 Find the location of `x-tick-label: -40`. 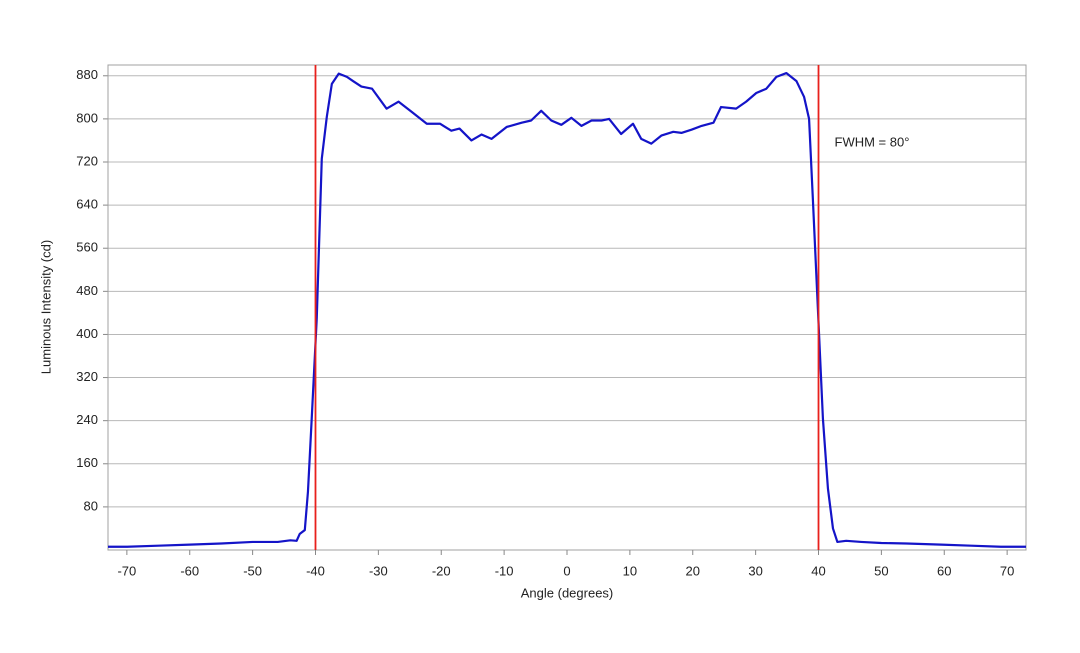

x-tick-label: -40 is located at coordinates (315, 570).